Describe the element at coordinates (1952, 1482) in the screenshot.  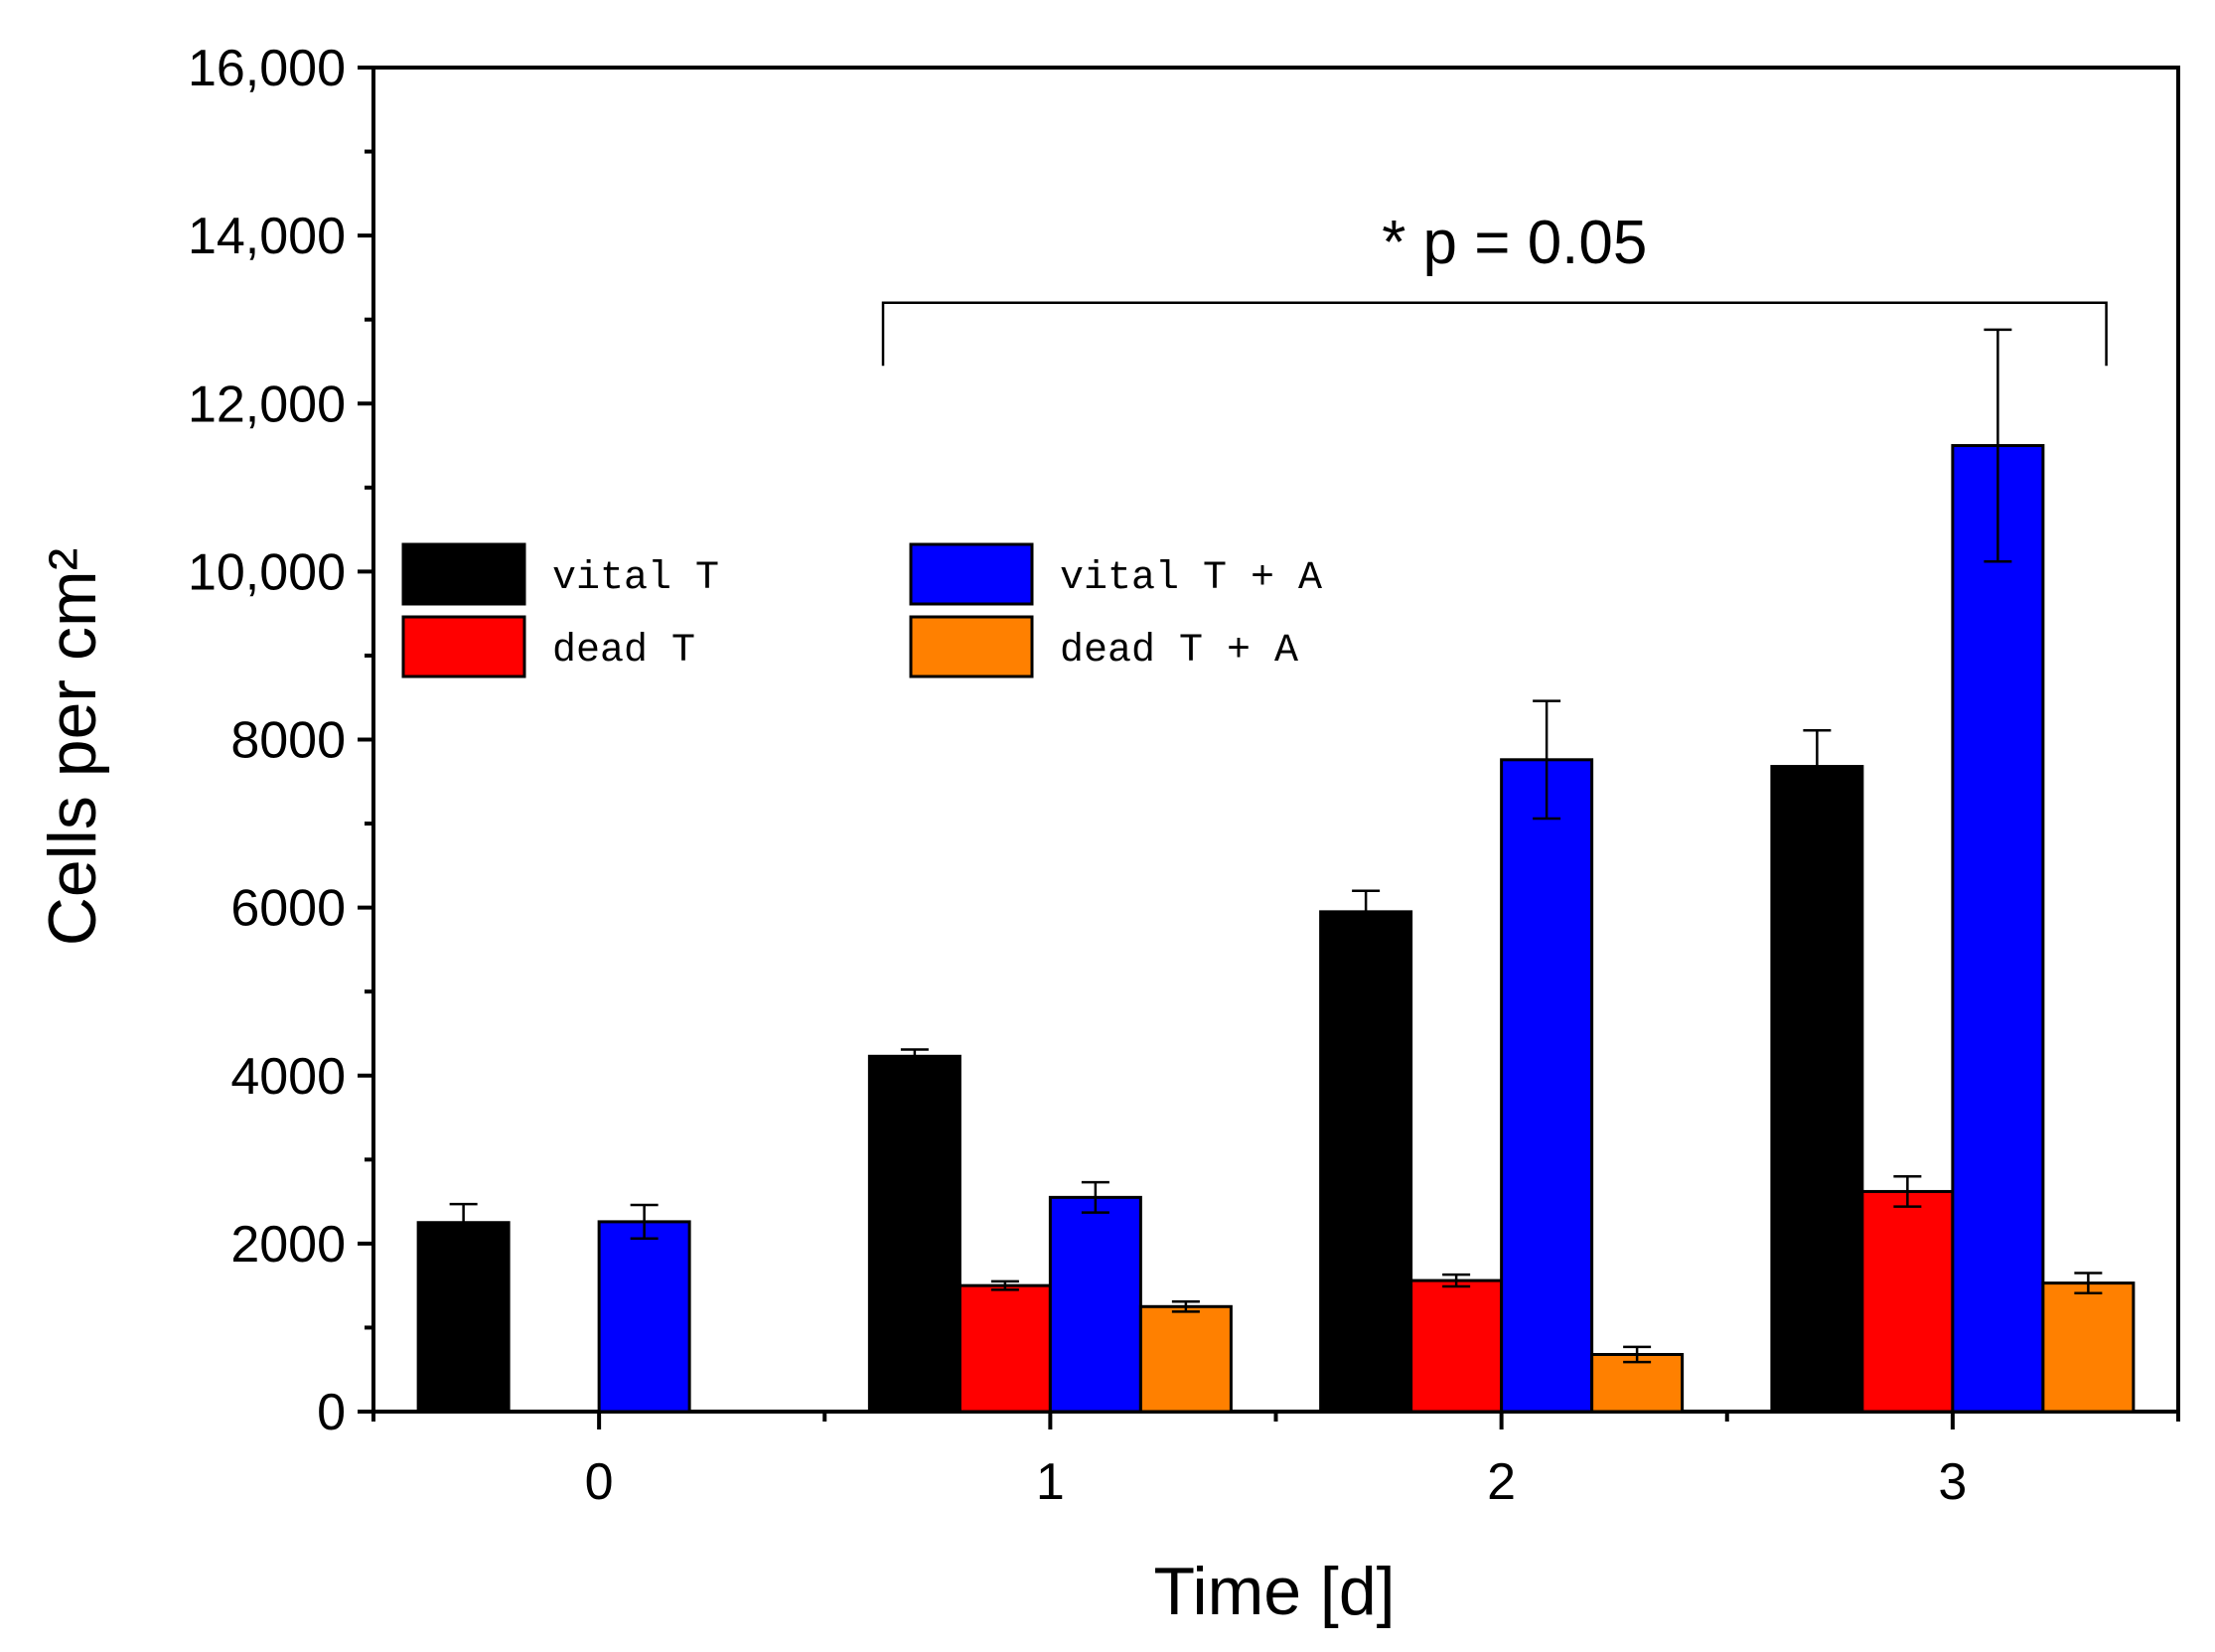
I see `x-tick-label: 3` at that location.